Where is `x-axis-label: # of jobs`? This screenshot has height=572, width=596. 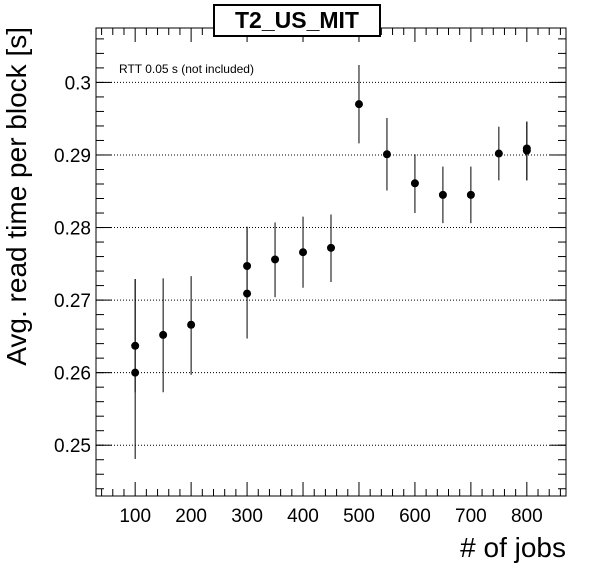
x-axis-label: # of jobs is located at coordinates (513, 547).